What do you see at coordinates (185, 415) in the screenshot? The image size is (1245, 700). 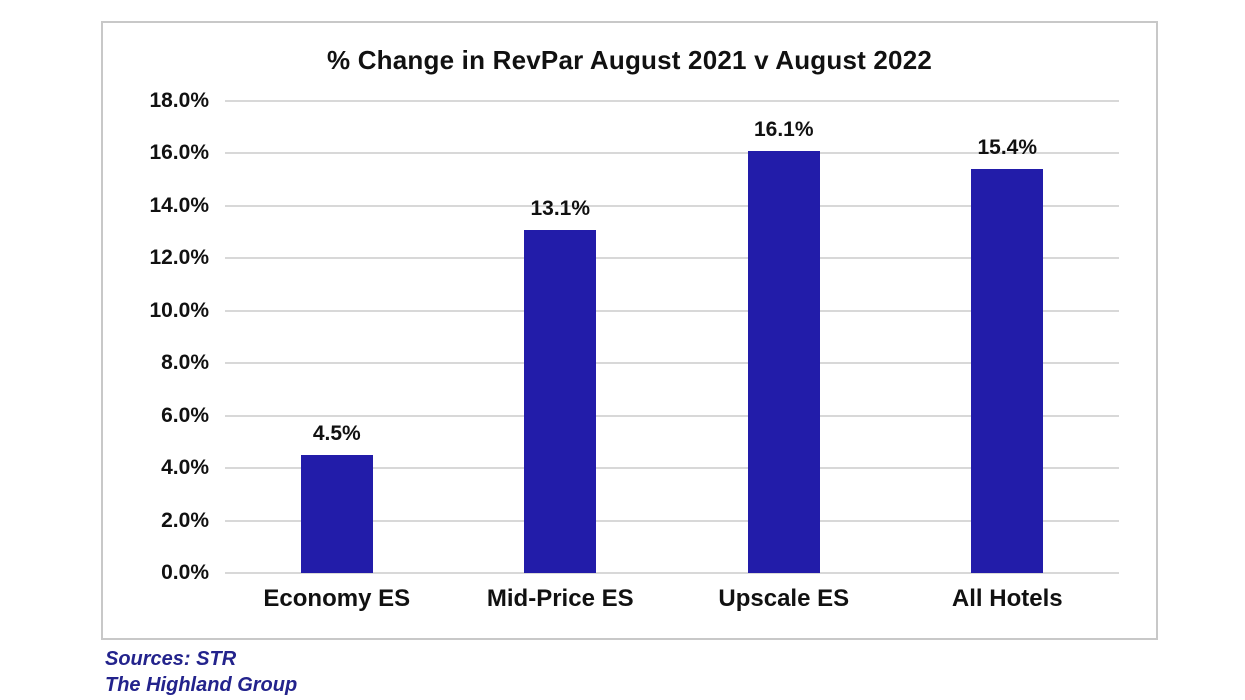 I see `y-axis-tick-label: 6.0%` at bounding box center [185, 415].